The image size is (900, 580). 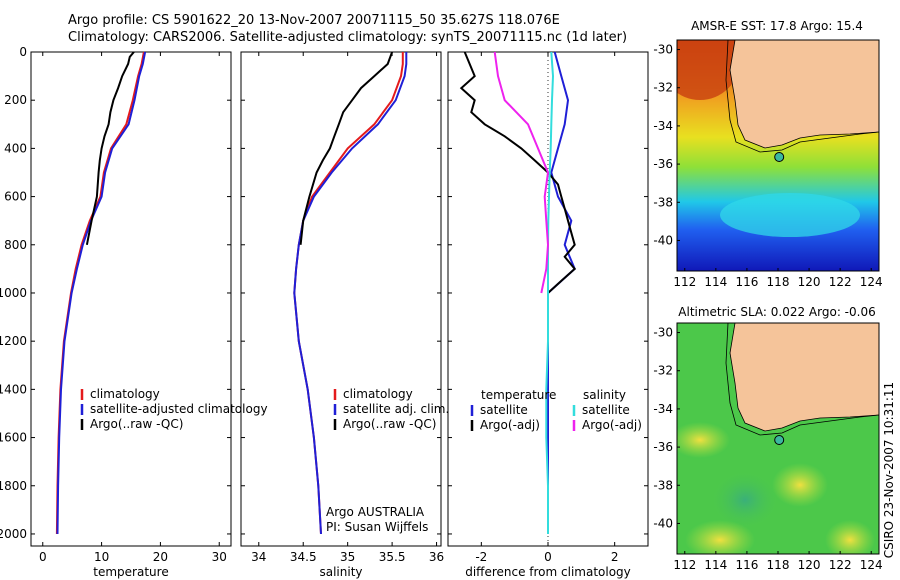 What do you see at coordinates (13, 534) in the screenshot?
I see `y-tick-label: 2000` at bounding box center [13, 534].